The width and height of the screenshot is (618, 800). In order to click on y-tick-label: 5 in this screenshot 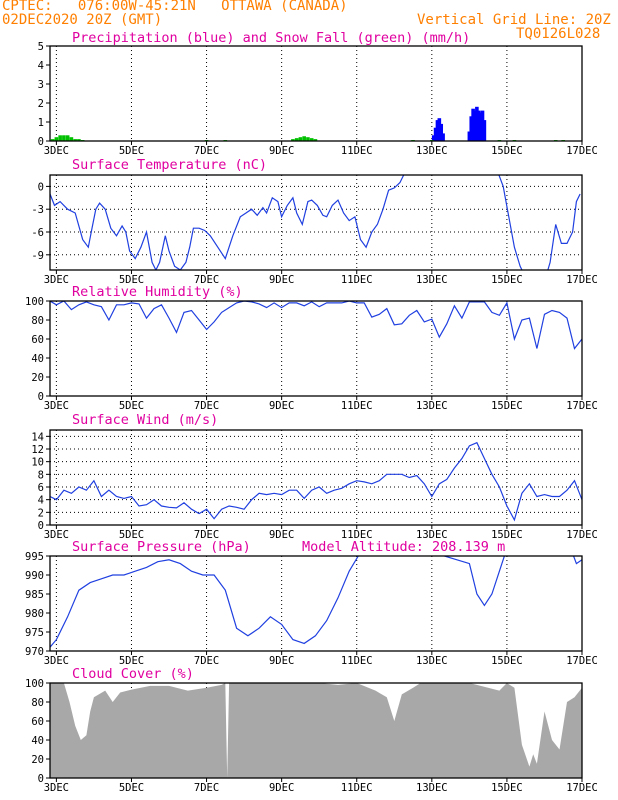, I will do `click(41, 47)`.